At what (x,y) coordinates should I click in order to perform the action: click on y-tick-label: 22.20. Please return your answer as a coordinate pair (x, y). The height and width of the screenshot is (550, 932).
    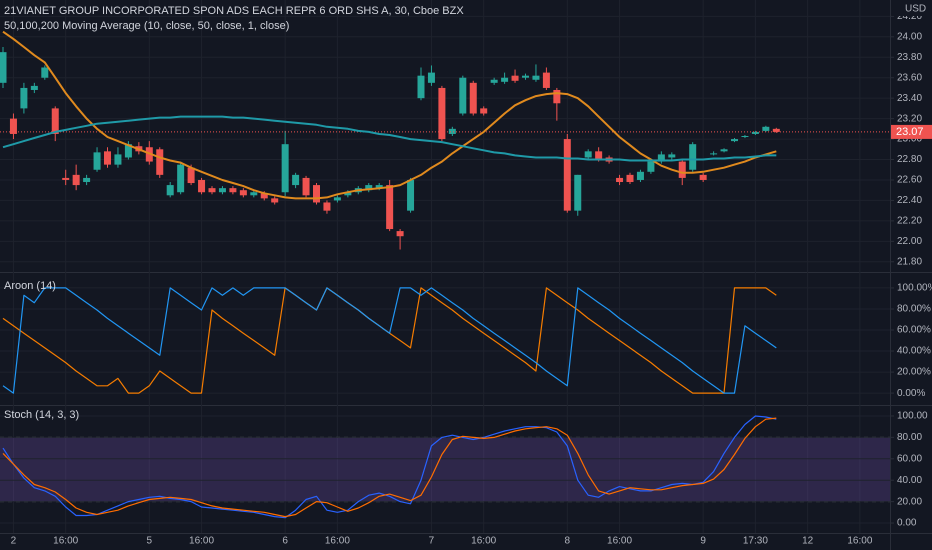
    Looking at the image, I should click on (909, 221).